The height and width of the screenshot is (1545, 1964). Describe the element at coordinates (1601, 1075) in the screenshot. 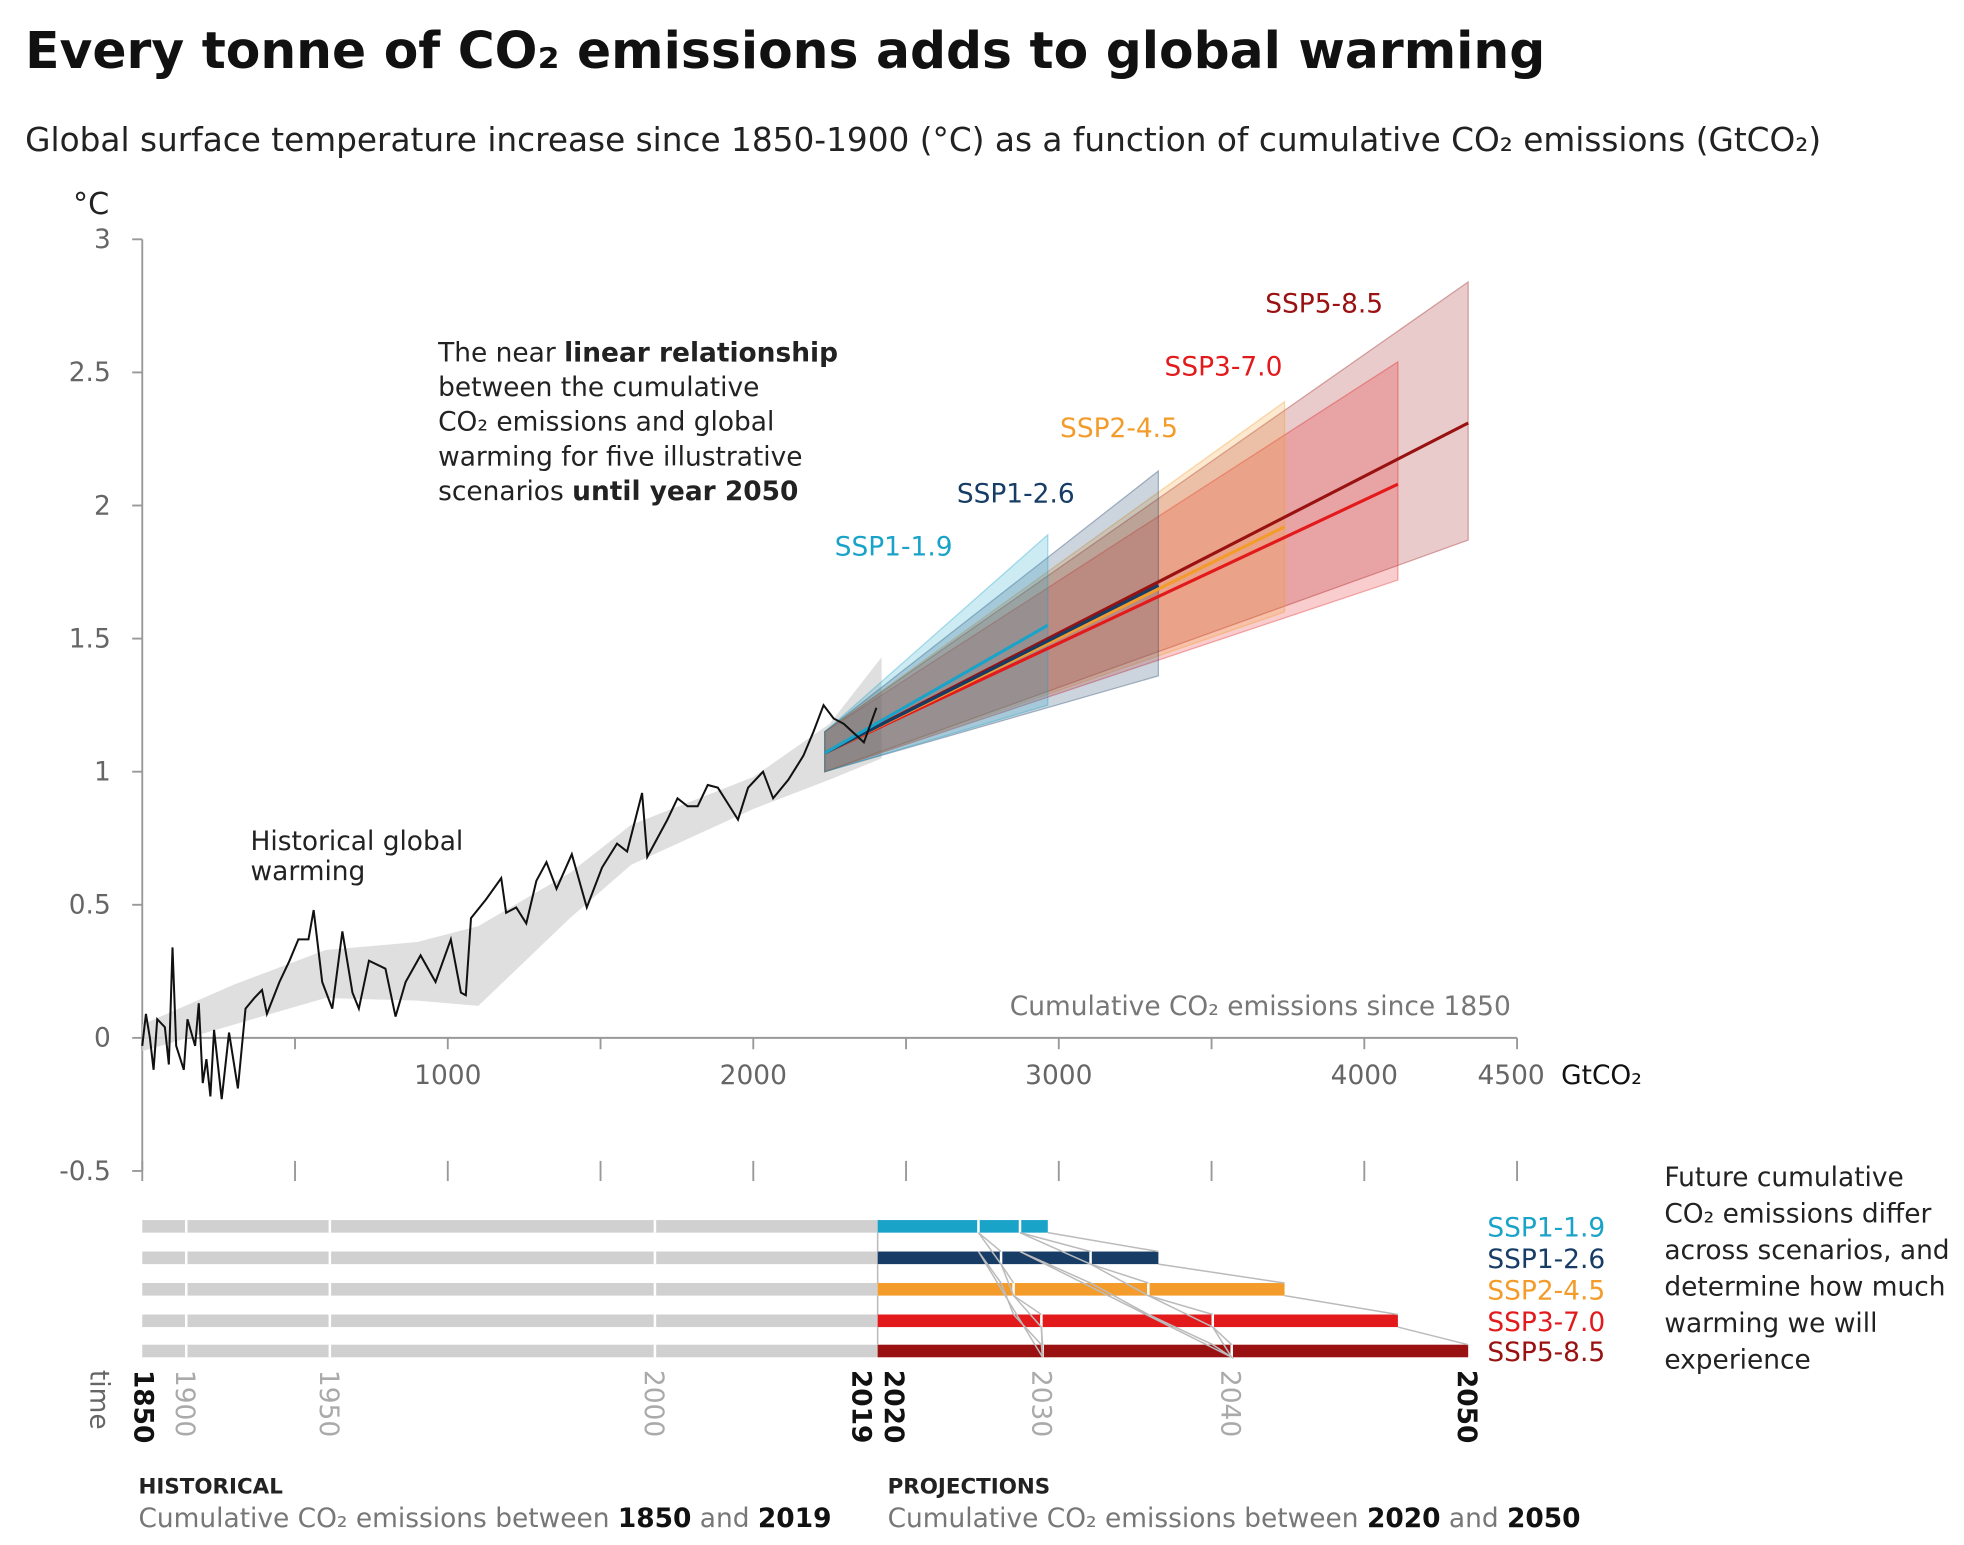

I see `x-axis-label: GtCO₂` at that location.